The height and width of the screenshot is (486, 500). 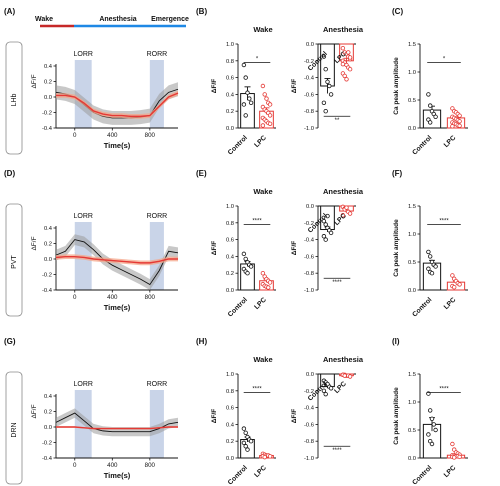 I want to click on row0-wake-y-tick-label-3: 0.6, so click(x=230, y=79).